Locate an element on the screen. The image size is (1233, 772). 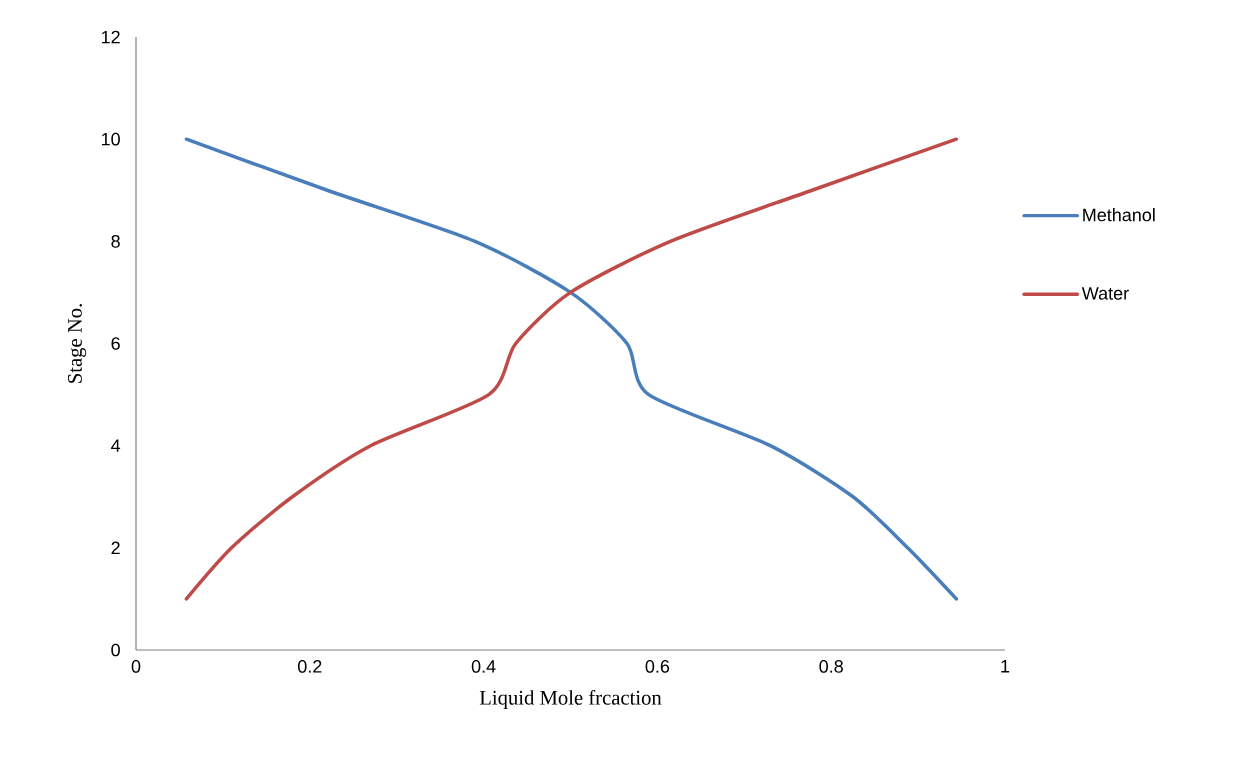
y-tick-label: 12 is located at coordinates (110, 37).